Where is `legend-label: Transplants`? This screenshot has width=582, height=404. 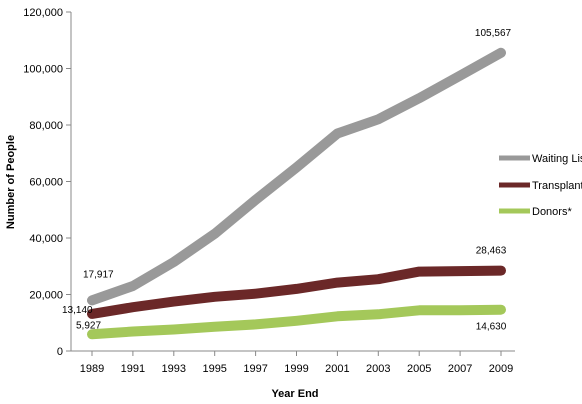
legend-label: Transplants is located at coordinates (557, 186).